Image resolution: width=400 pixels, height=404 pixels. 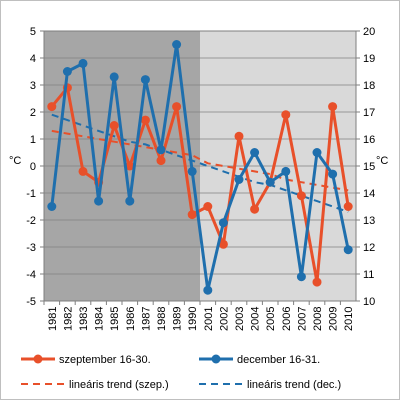 I want to click on right-tick-label: 17, so click(x=369, y=113).